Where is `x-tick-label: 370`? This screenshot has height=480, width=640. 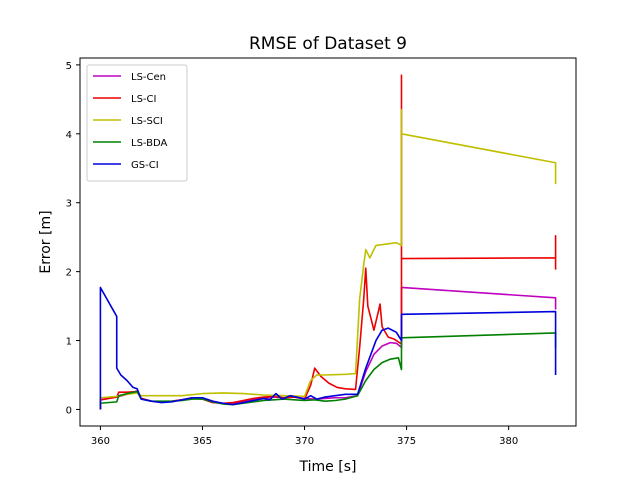 x-tick-label: 370 is located at coordinates (304, 441).